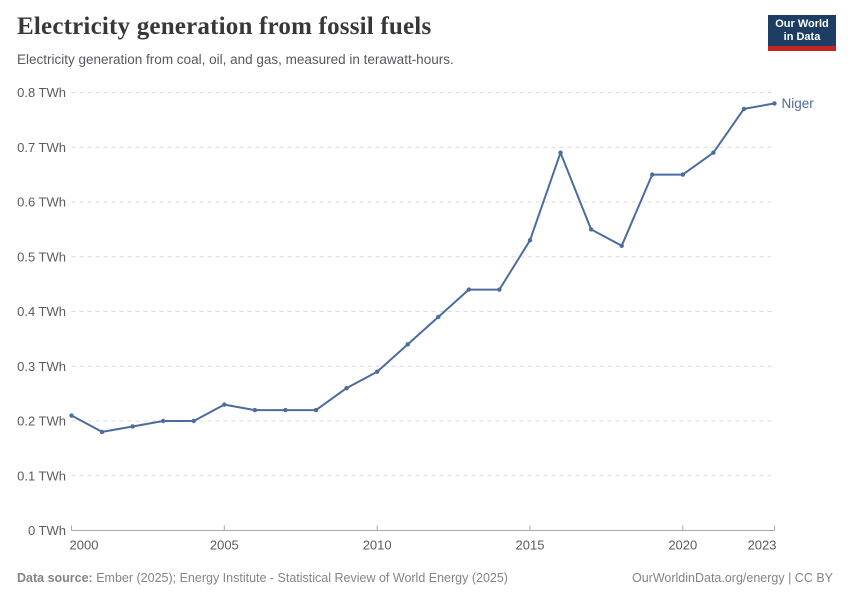 The image size is (850, 600). What do you see at coordinates (47, 530) in the screenshot?
I see `y-axis-tick-label: 0 TWh` at bounding box center [47, 530].